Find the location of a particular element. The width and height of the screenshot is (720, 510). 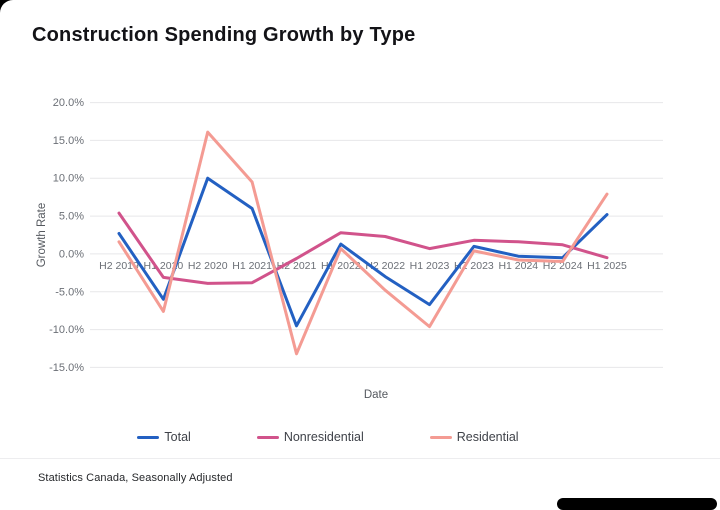

x-tick-label: H1 2021 is located at coordinates (252, 266).